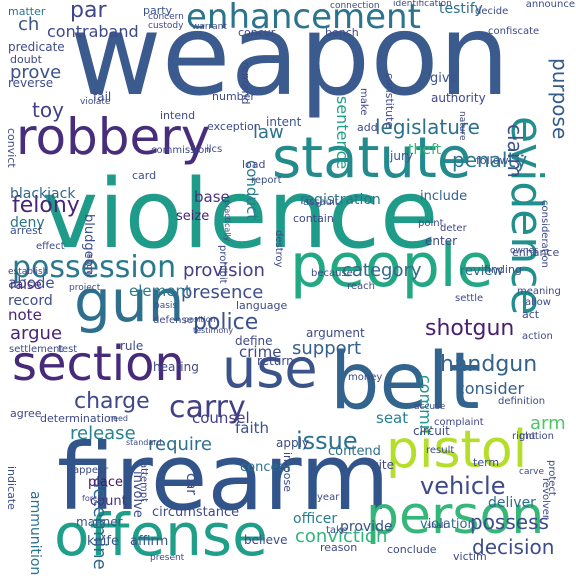 This screenshot has height=576, width=576. I want to click on word-purpose: purpose, so click(560, 99).